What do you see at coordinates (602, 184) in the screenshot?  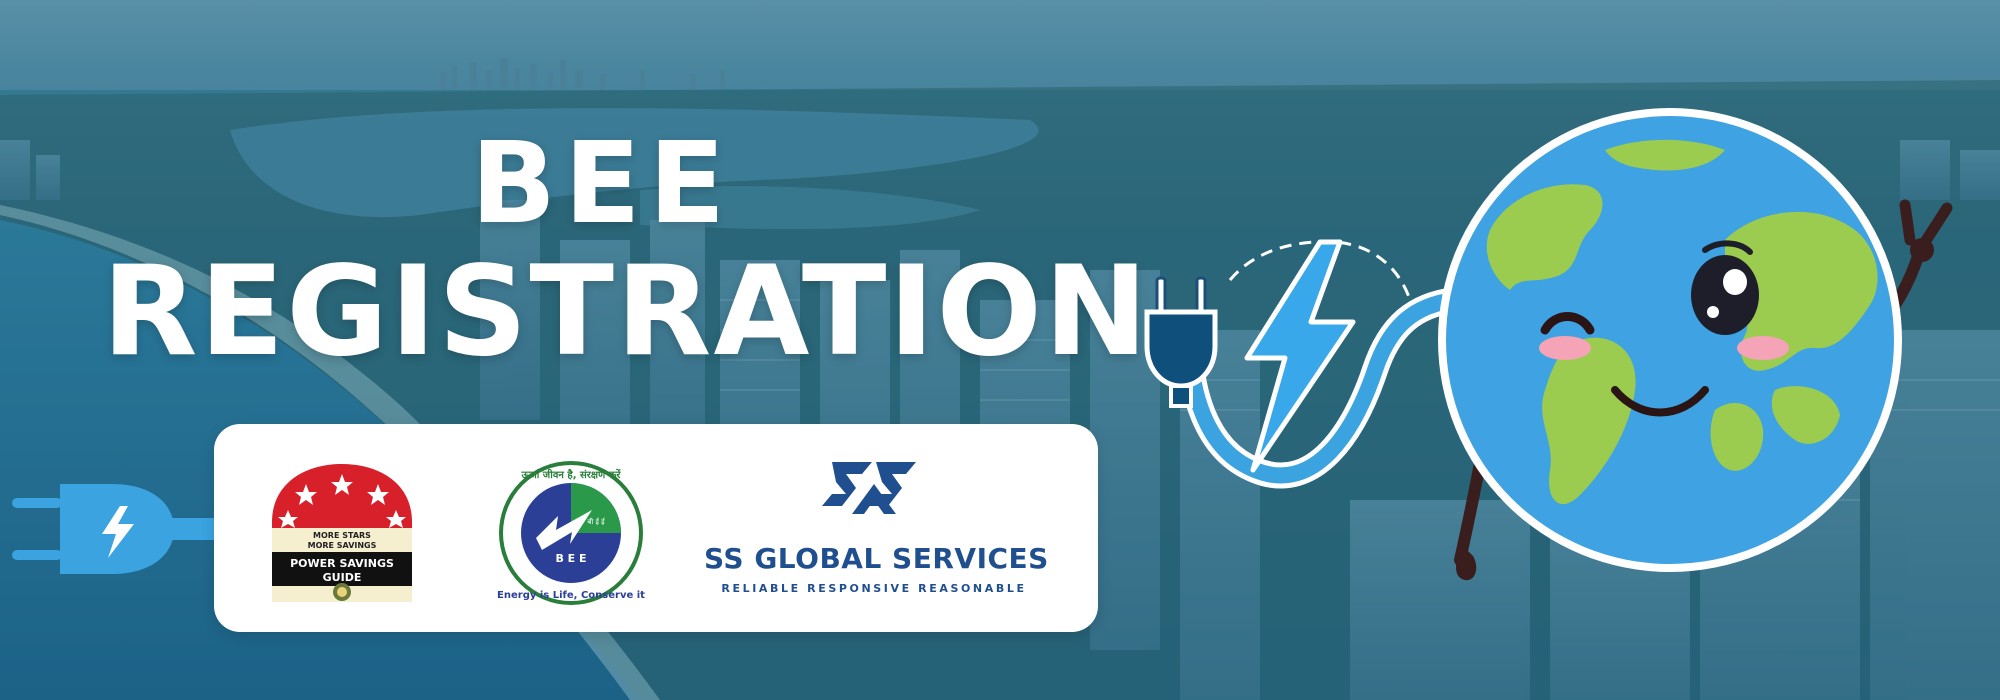 I see `title-line-bee: BEE` at bounding box center [602, 184].